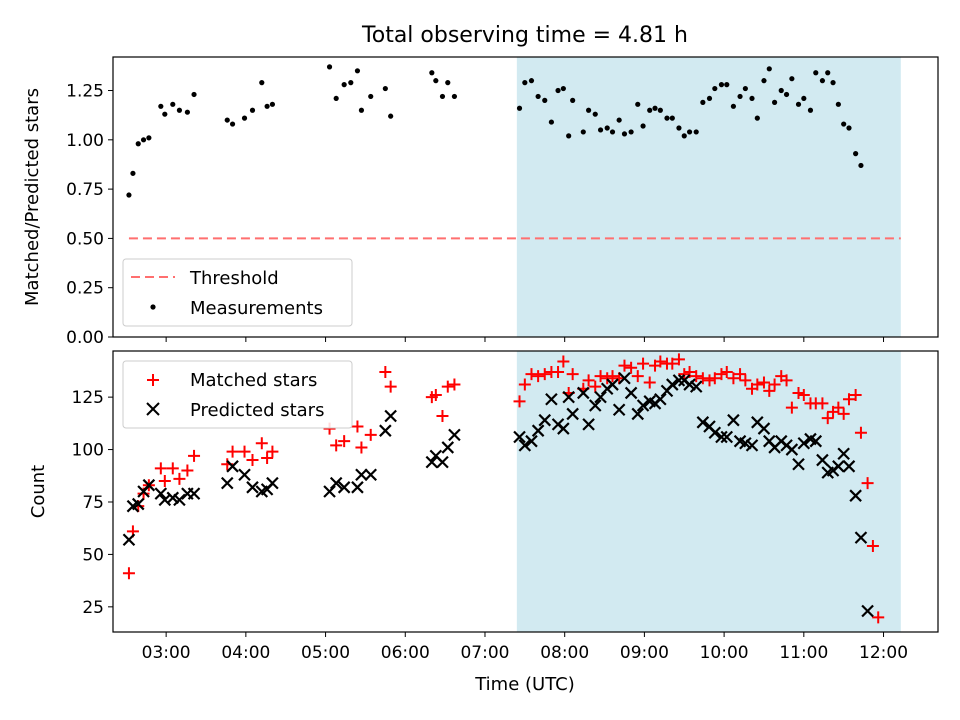 Image resolution: width=960 pixels, height=720 pixels. I want to click on measurement-points, so click(495, 131).